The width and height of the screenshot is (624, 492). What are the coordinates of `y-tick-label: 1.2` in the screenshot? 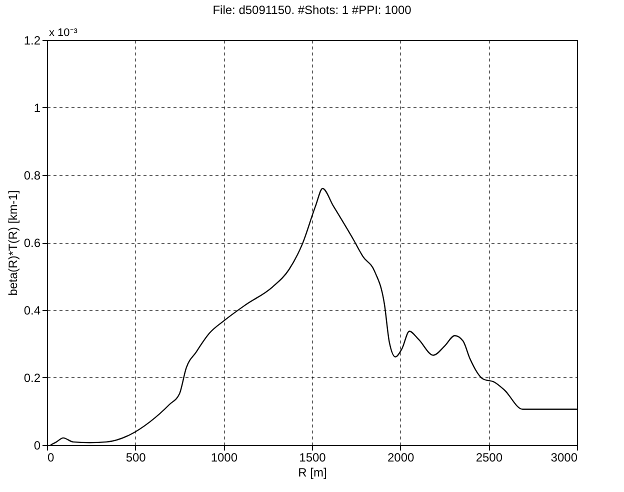 It's located at (32, 41).